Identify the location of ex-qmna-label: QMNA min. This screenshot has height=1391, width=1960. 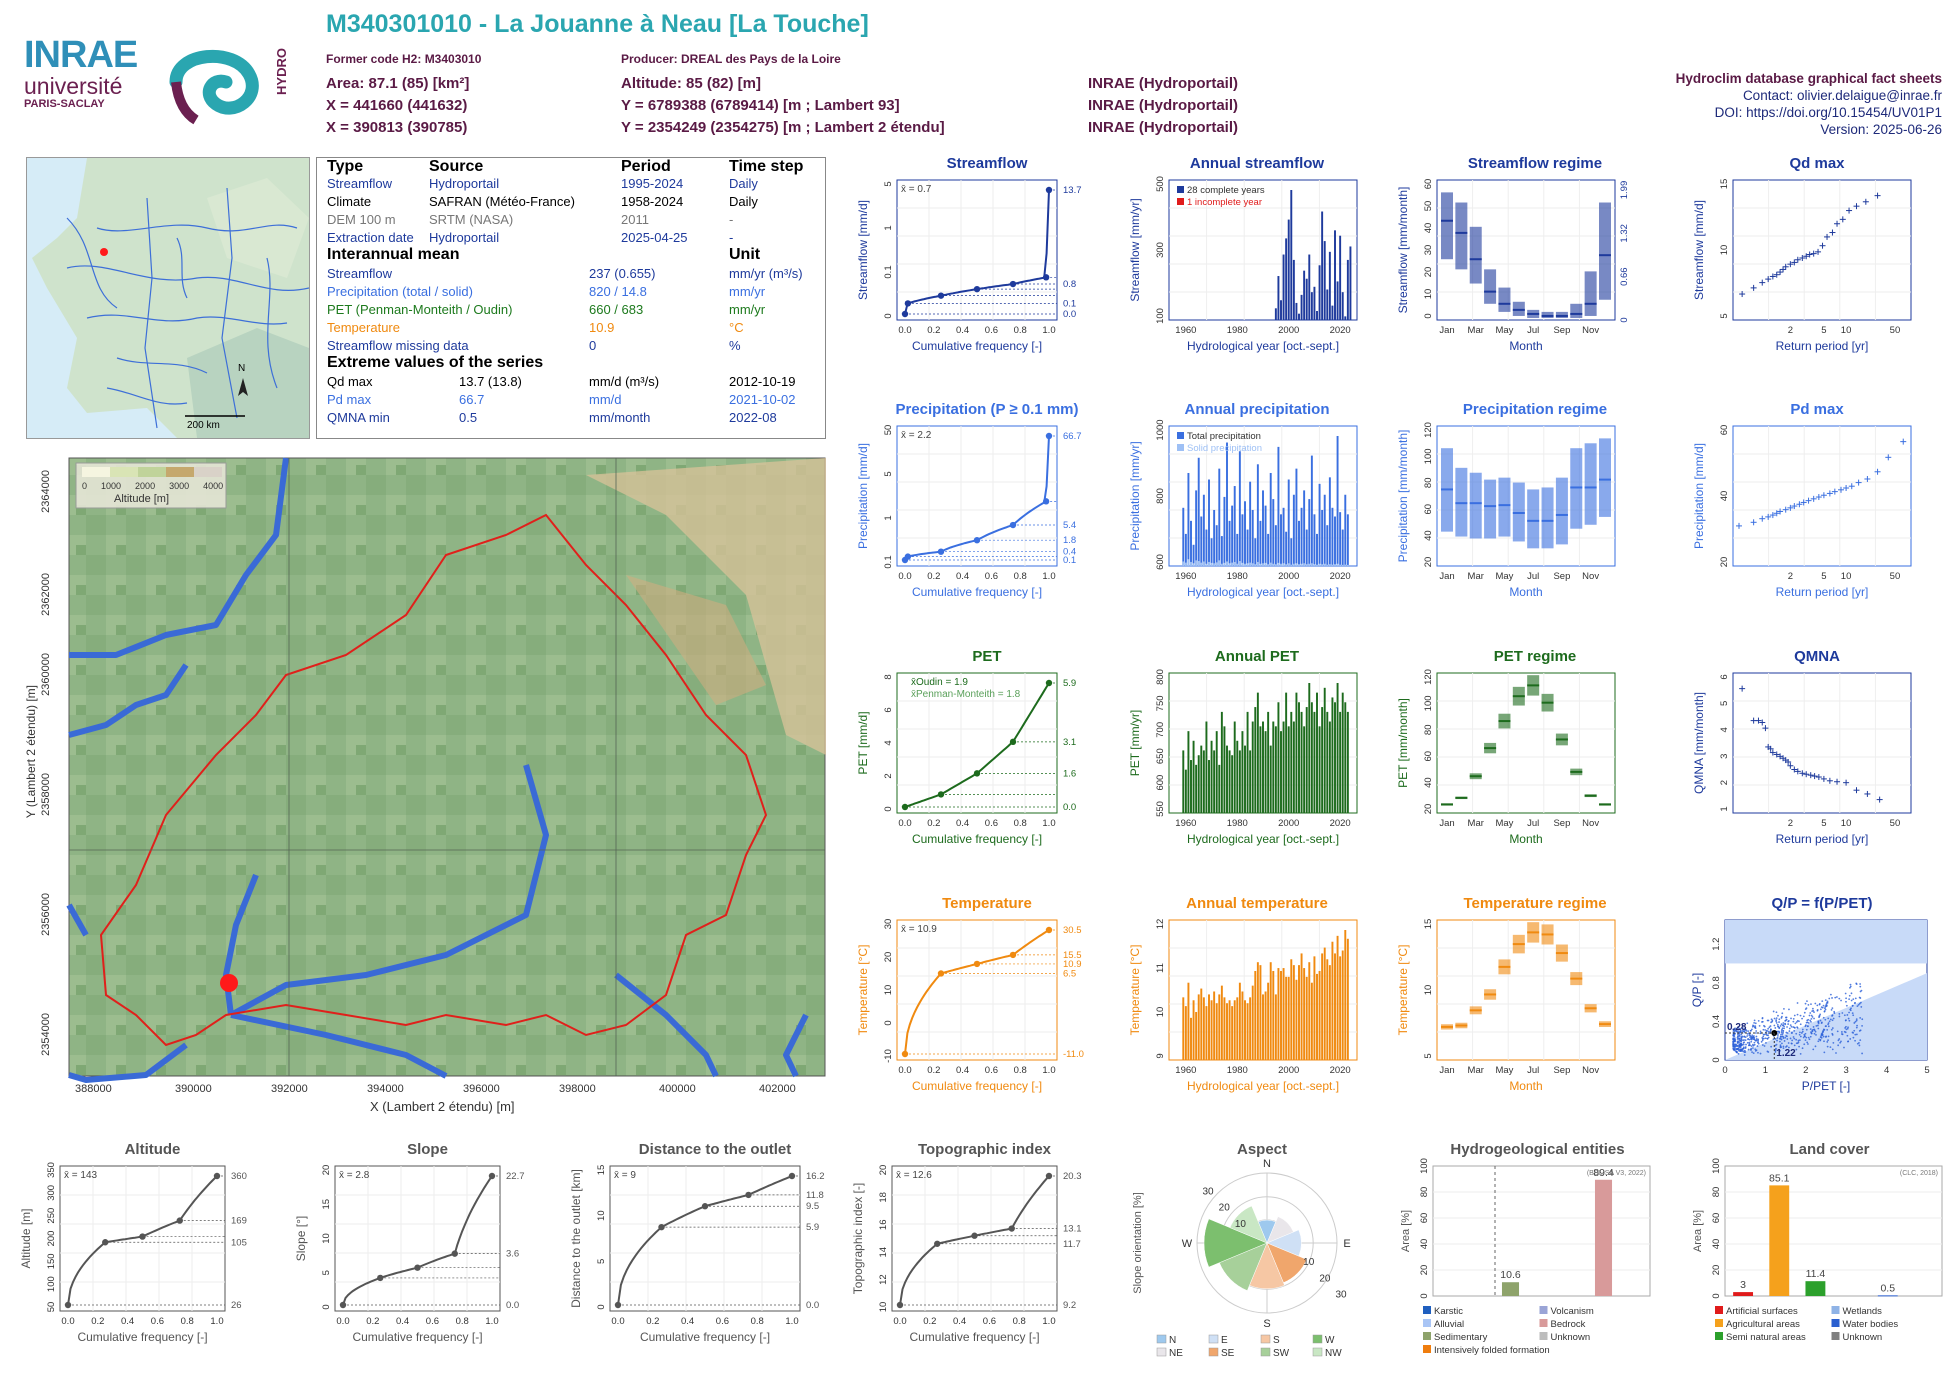
(358, 417).